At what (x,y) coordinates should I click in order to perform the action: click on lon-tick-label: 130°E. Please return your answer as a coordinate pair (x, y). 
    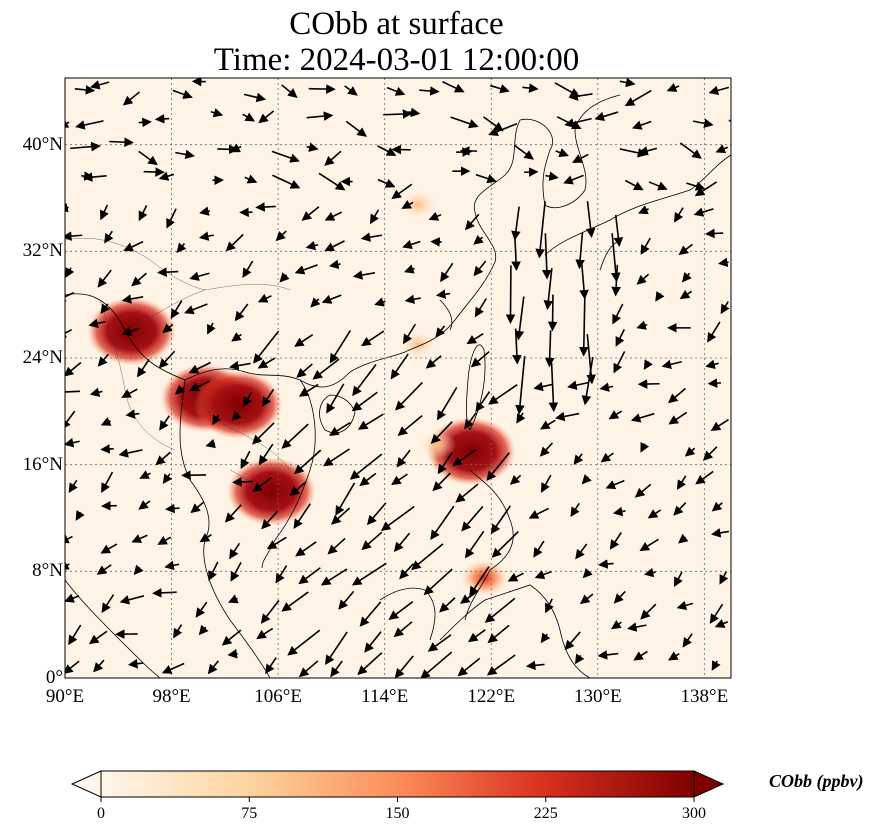
    Looking at the image, I should click on (597, 696).